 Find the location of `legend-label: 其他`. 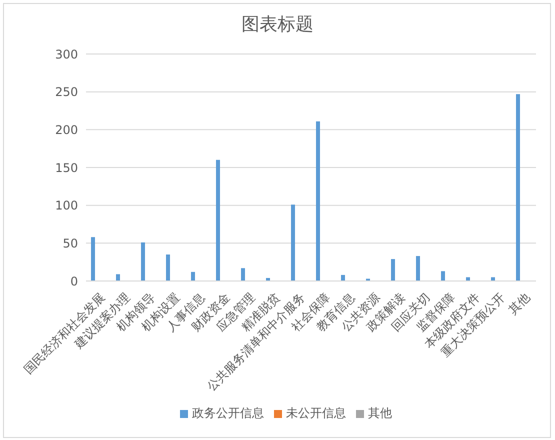

legend-label: 其他 is located at coordinates (380, 413).